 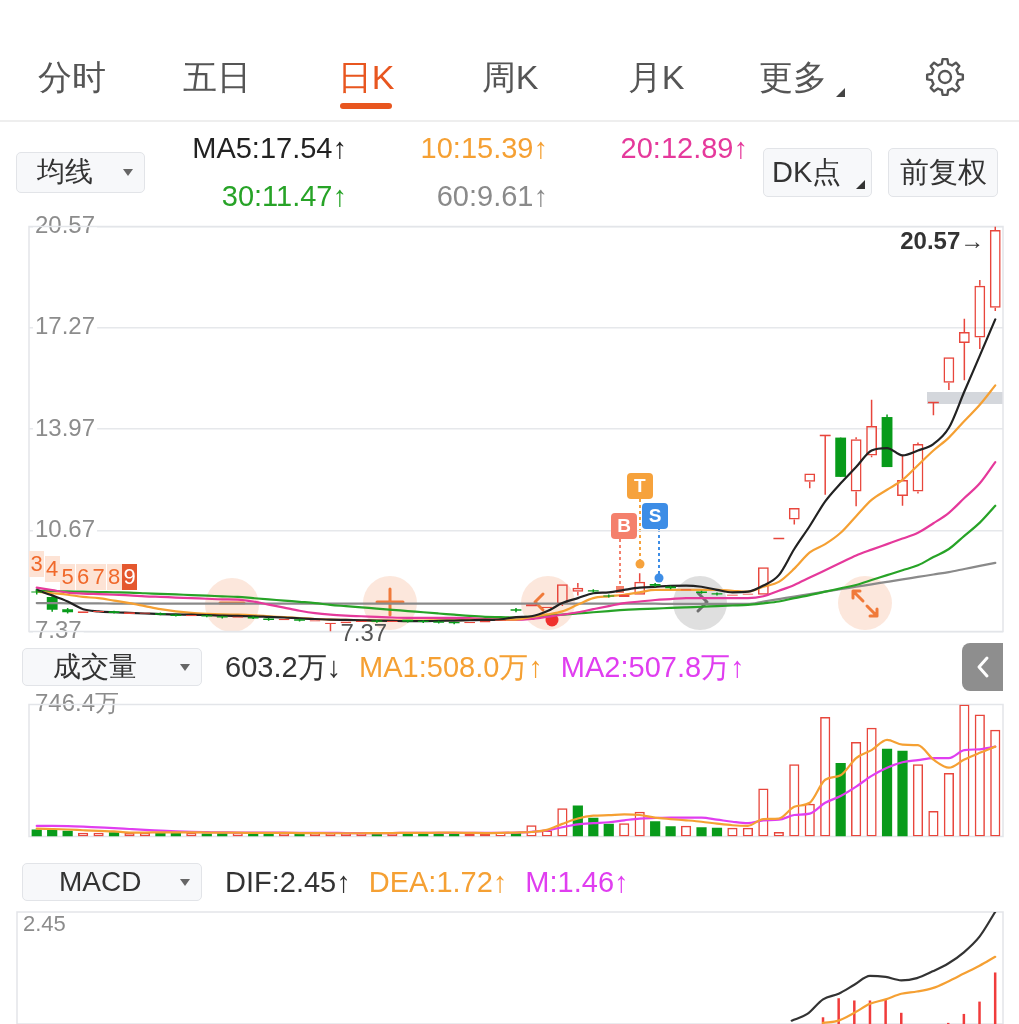 I want to click on badge: 7, so click(x=99, y=577).